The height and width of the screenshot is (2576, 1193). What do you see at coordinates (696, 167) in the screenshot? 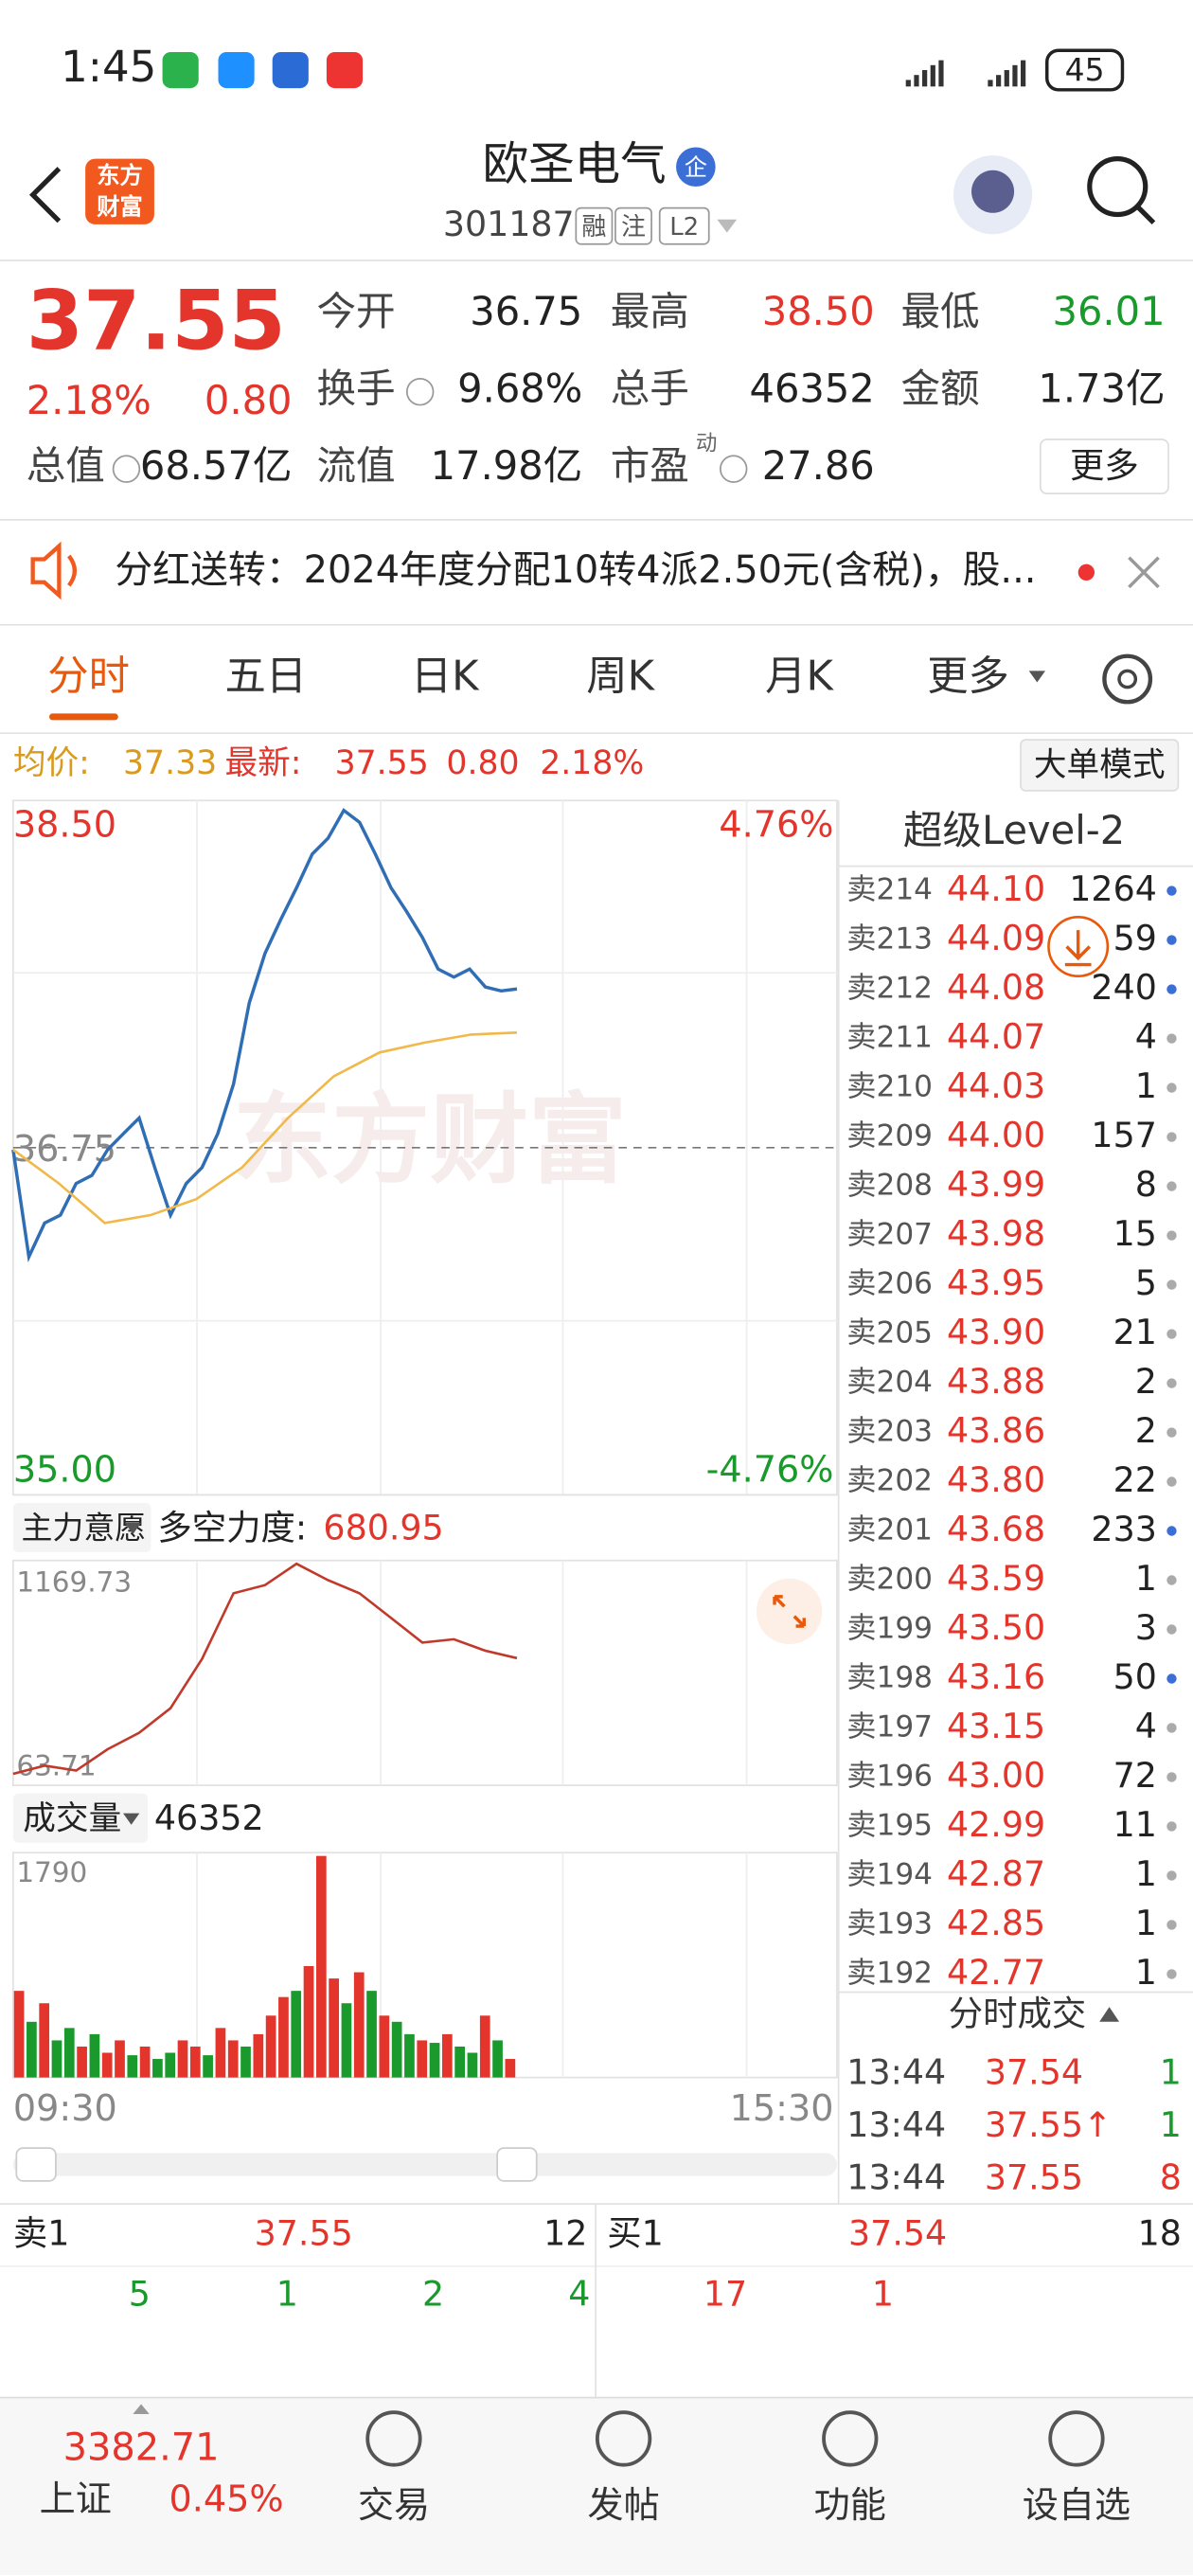
I see `badge` at bounding box center [696, 167].